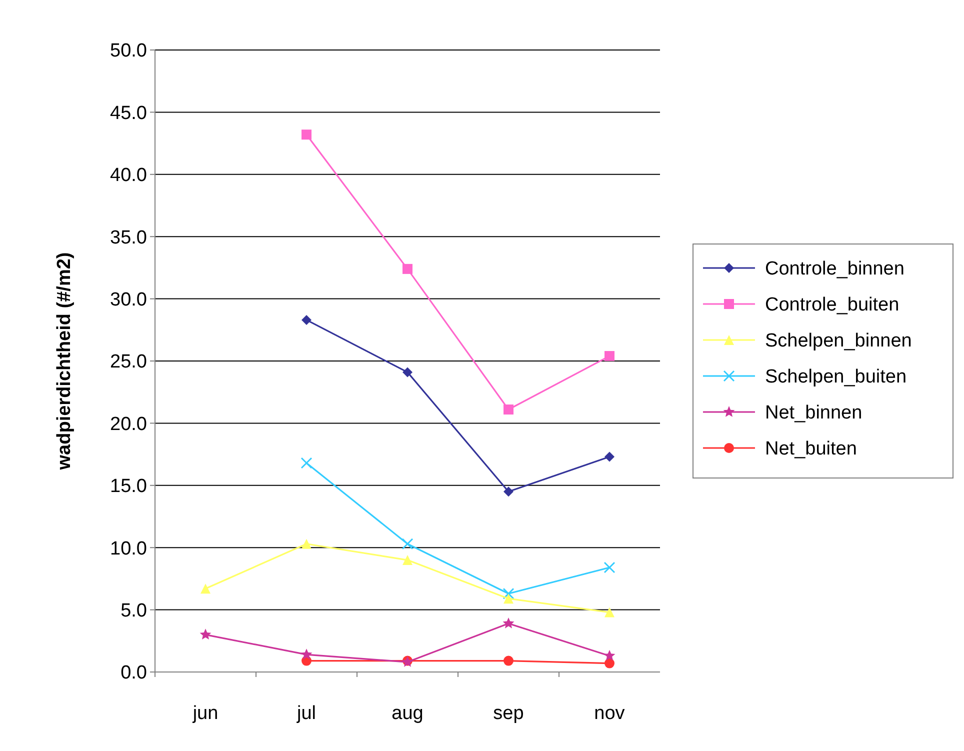  What do you see at coordinates (610, 713) in the screenshot?
I see `x-tick-label: nov` at bounding box center [610, 713].